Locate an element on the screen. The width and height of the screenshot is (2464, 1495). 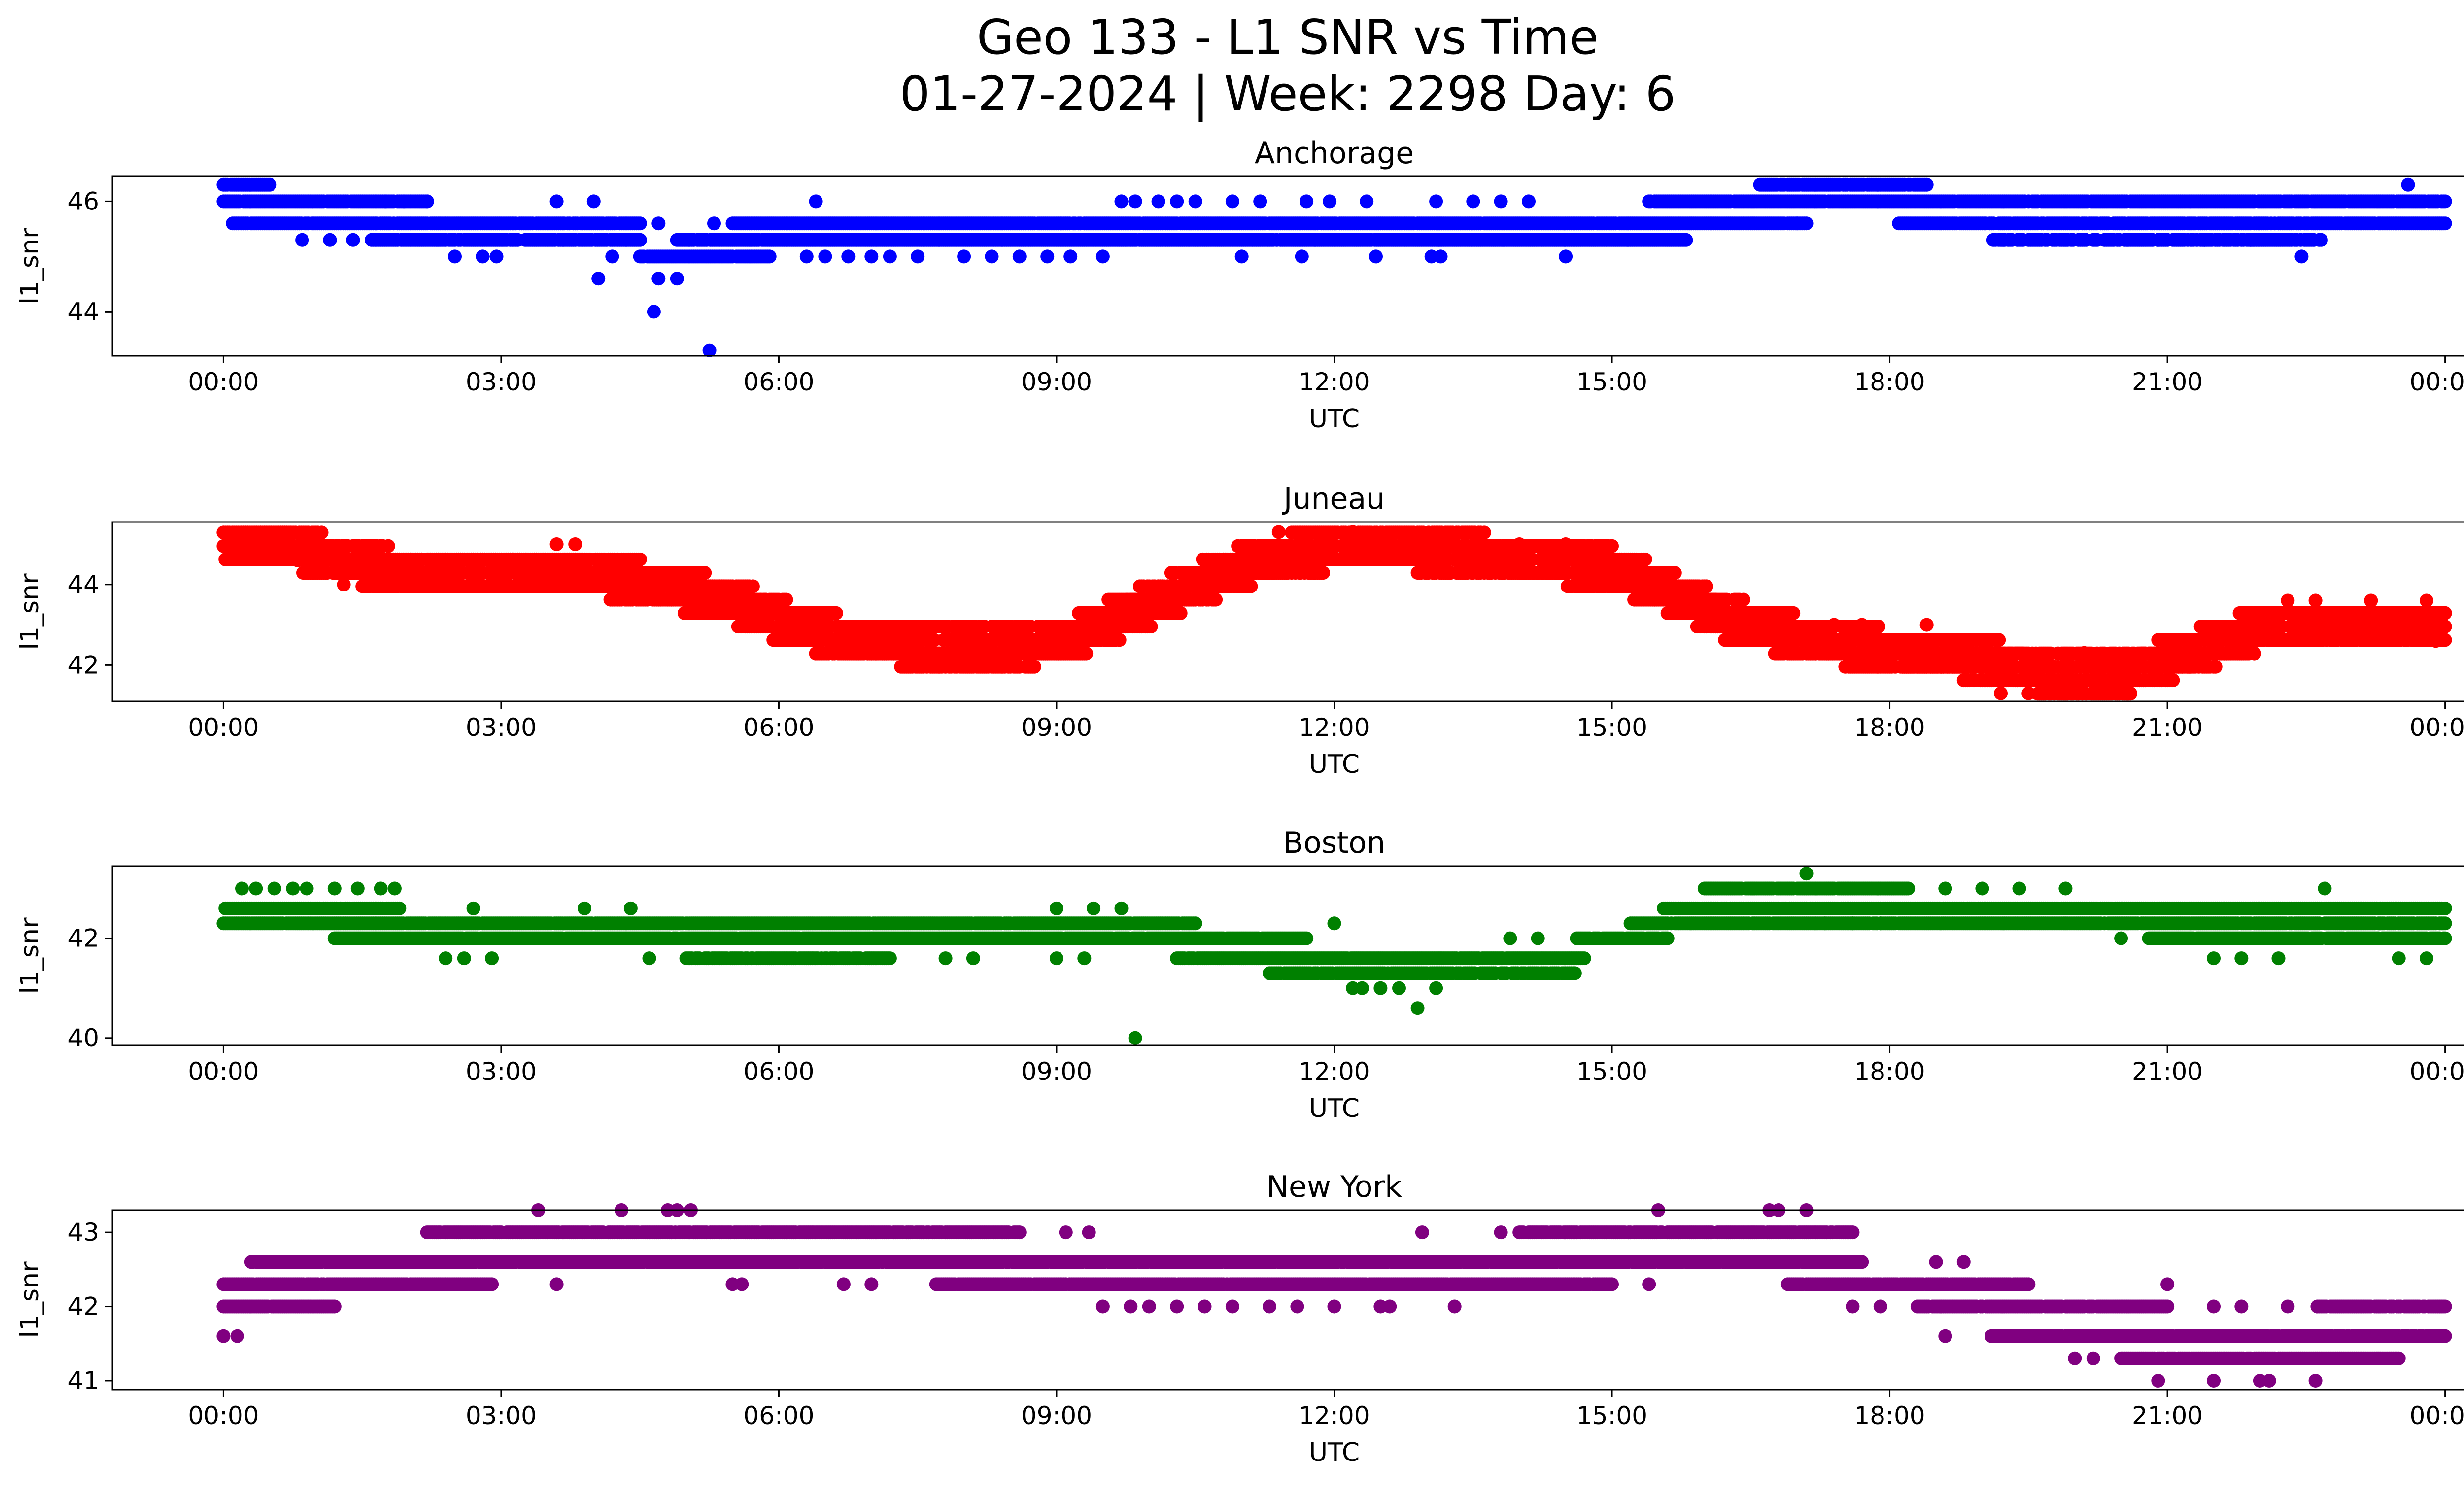
x-tick-label: 15:00 is located at coordinates (1611, 382).